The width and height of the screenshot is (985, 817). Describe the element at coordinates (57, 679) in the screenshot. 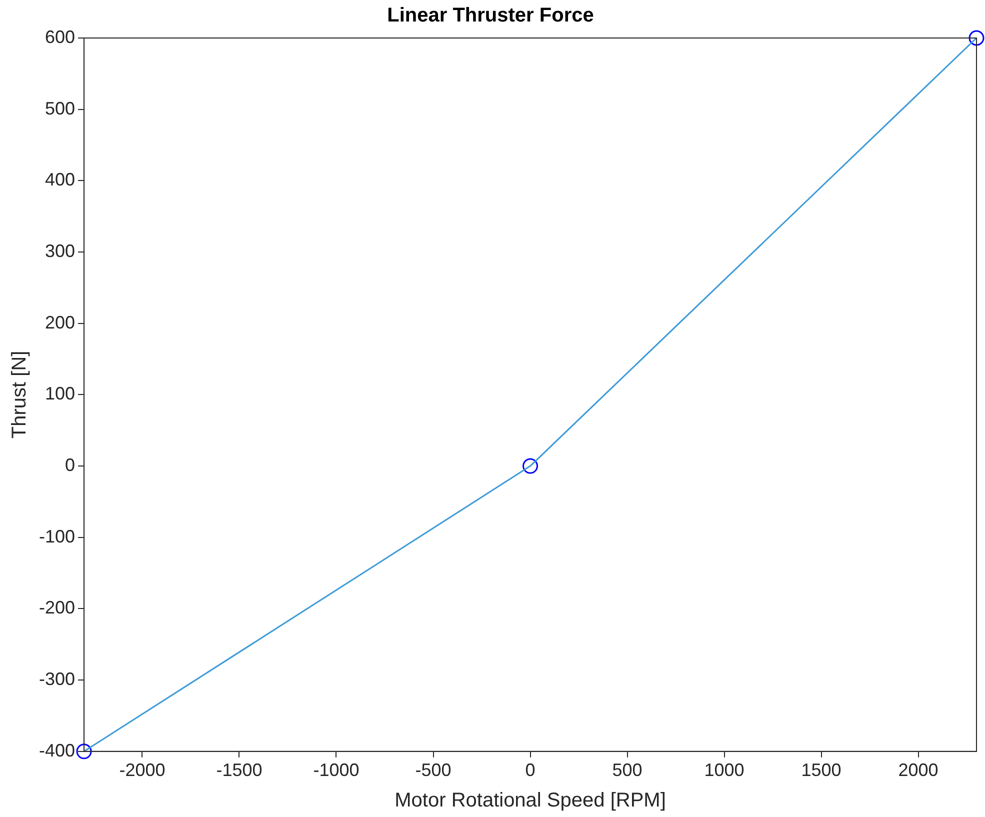

I see `y-tick-label: -300` at that location.